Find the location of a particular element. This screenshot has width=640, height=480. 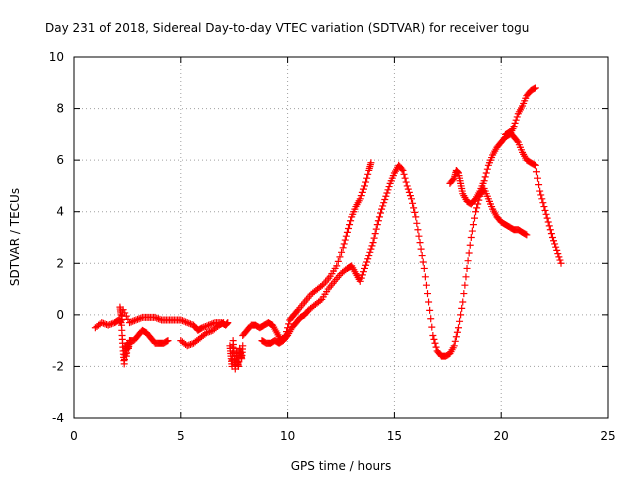

x-tick-label: 25 is located at coordinates (607, 436).